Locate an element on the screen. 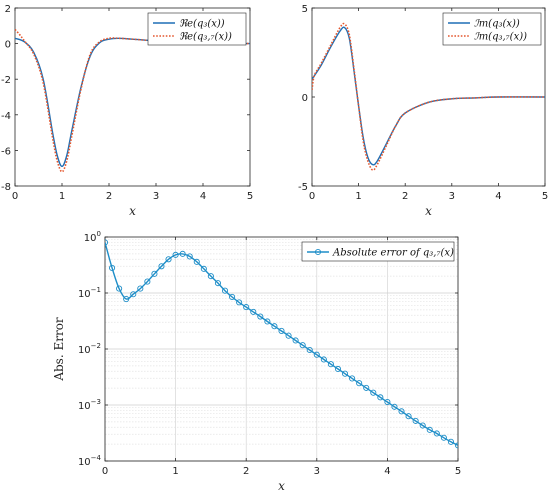 This screenshot has height=495, width=550. y-tick-label: 10⁻³ is located at coordinates (89, 405).